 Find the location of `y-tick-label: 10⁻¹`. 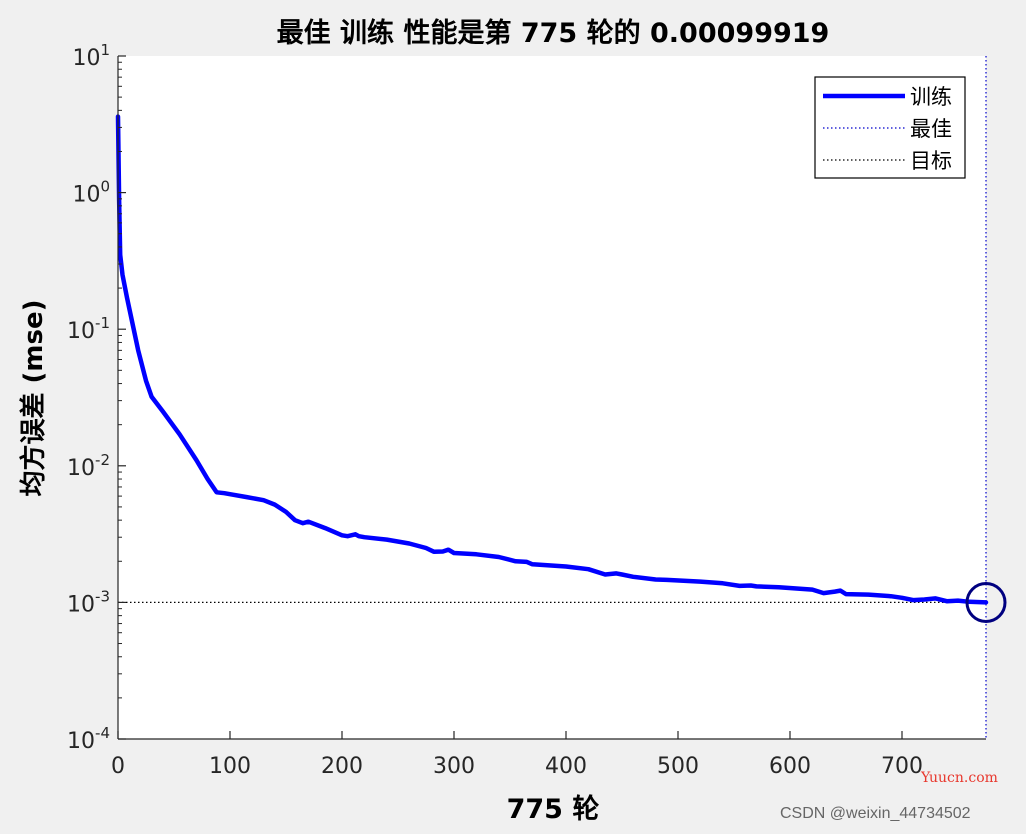

y-tick-label: 10⁻¹ is located at coordinates (88, 329).